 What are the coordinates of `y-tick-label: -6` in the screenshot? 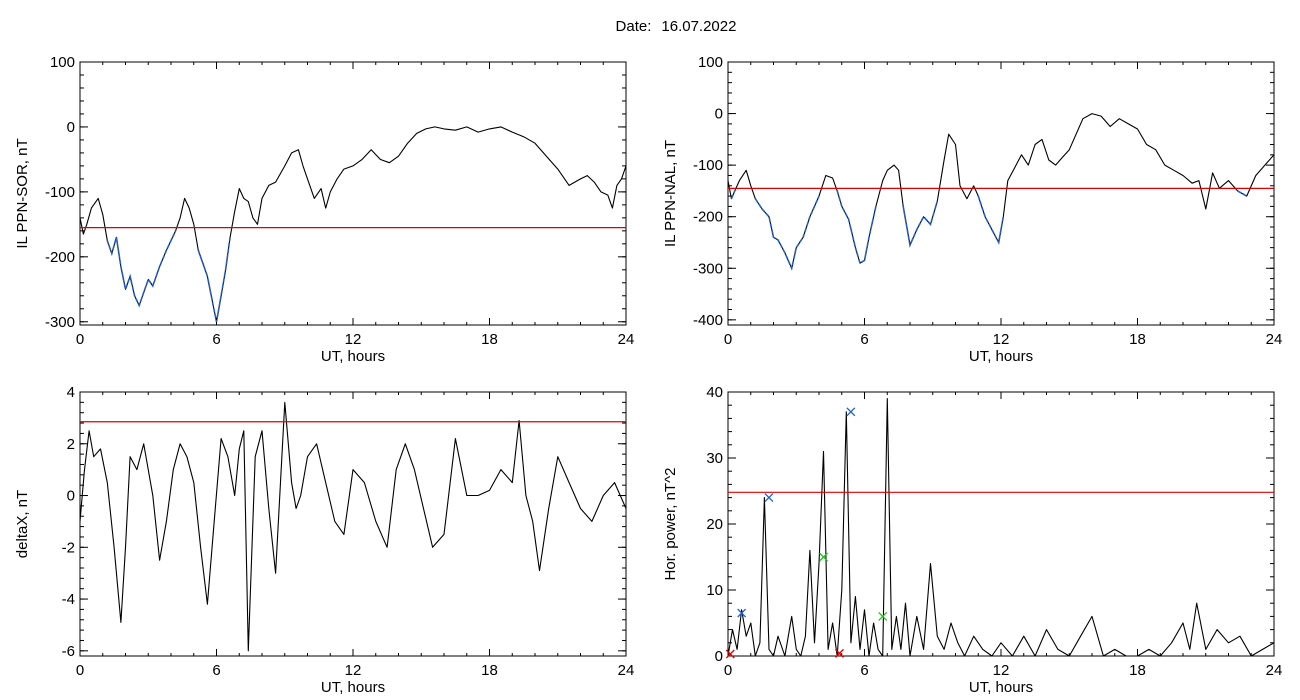 It's located at (68, 651).